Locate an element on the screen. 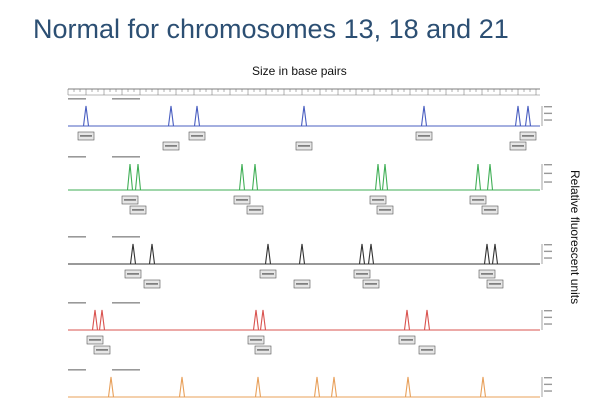  x-axis-label: Size in base pairs is located at coordinates (299, 71).